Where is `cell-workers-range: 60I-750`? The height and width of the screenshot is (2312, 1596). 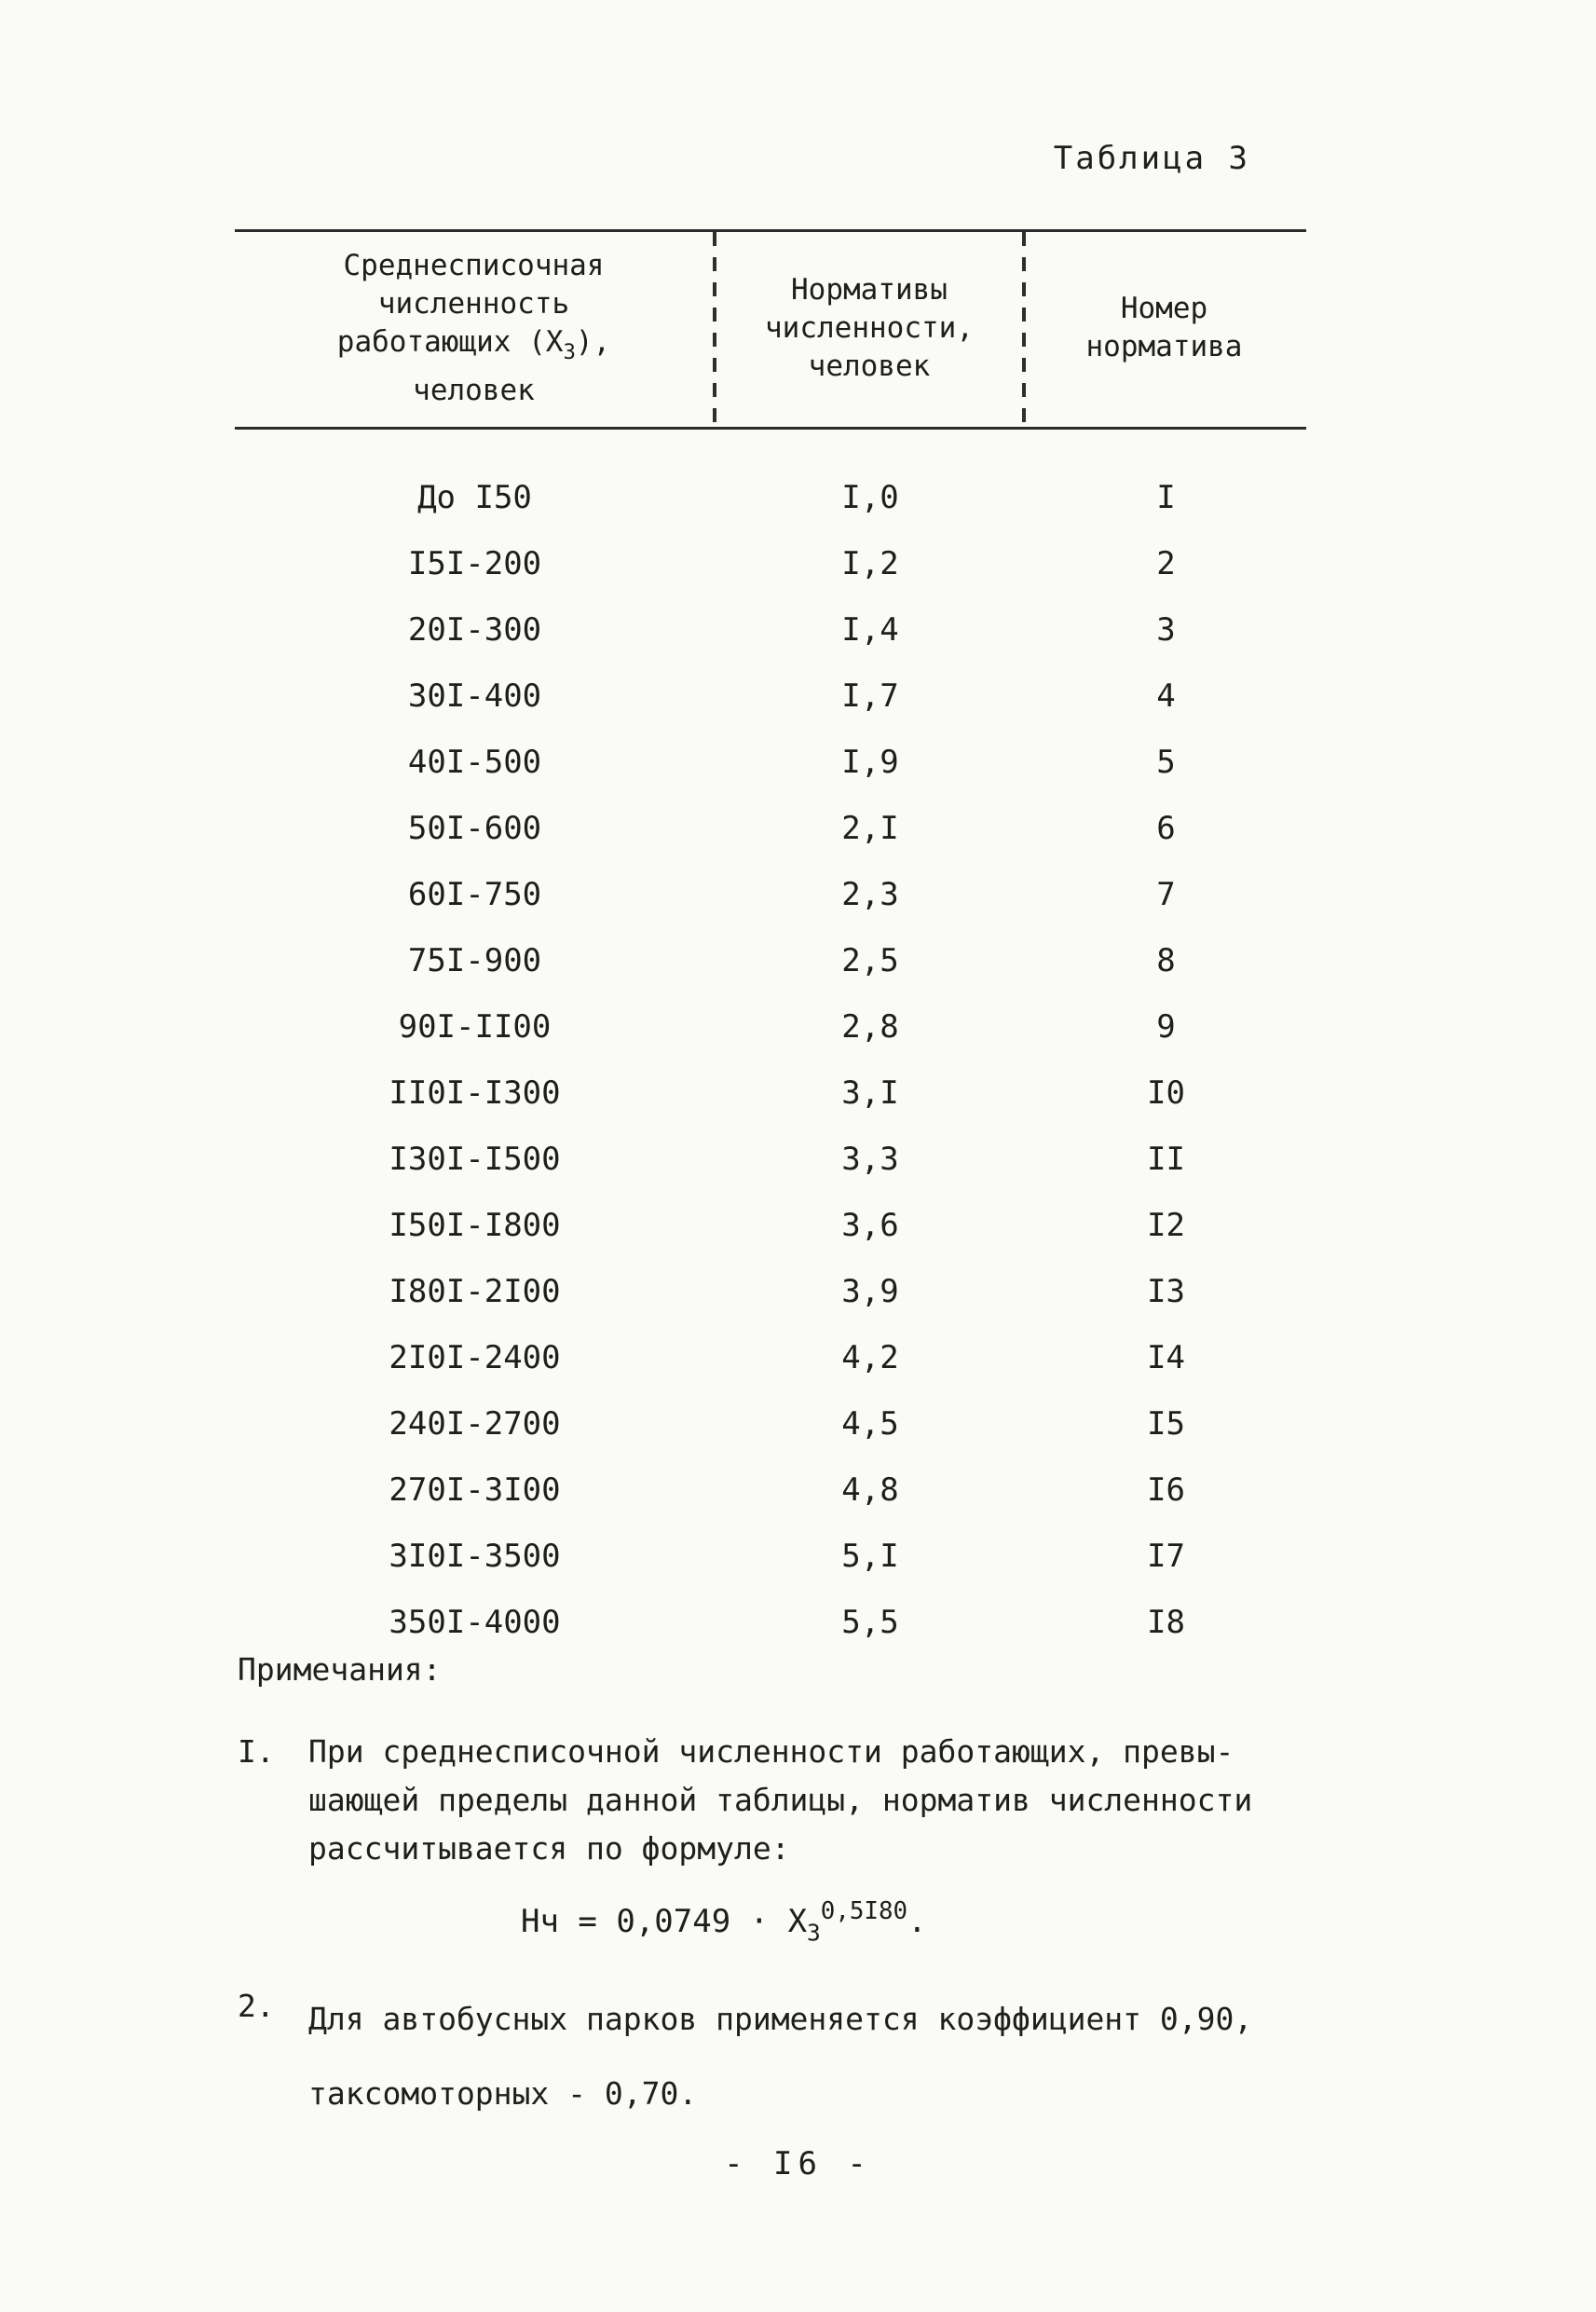
cell-workers-range: 60I-750 is located at coordinates (474, 895).